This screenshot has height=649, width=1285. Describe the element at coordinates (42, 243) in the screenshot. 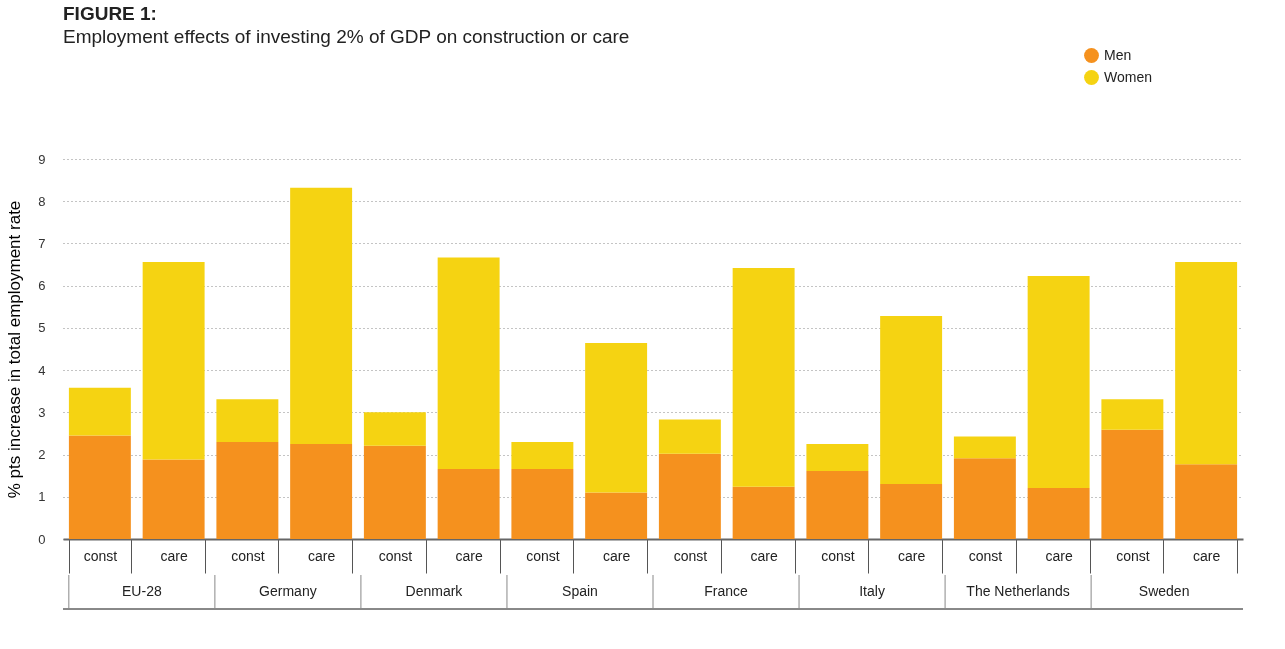

I see `y-tick-label: 7` at that location.